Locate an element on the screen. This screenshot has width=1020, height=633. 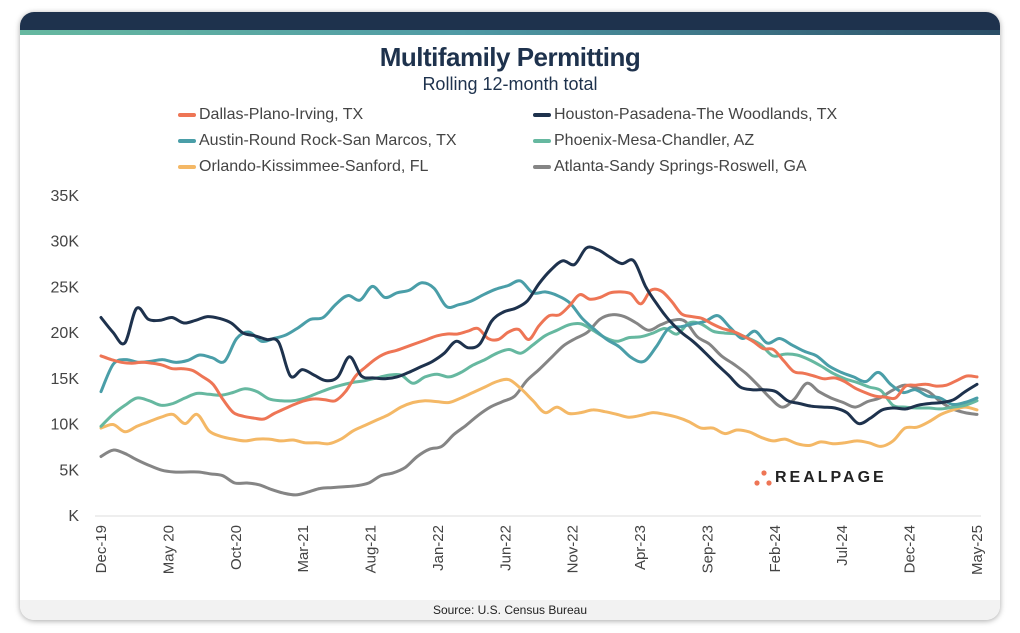
legend-swatch-phoenix is located at coordinates (542, 141).